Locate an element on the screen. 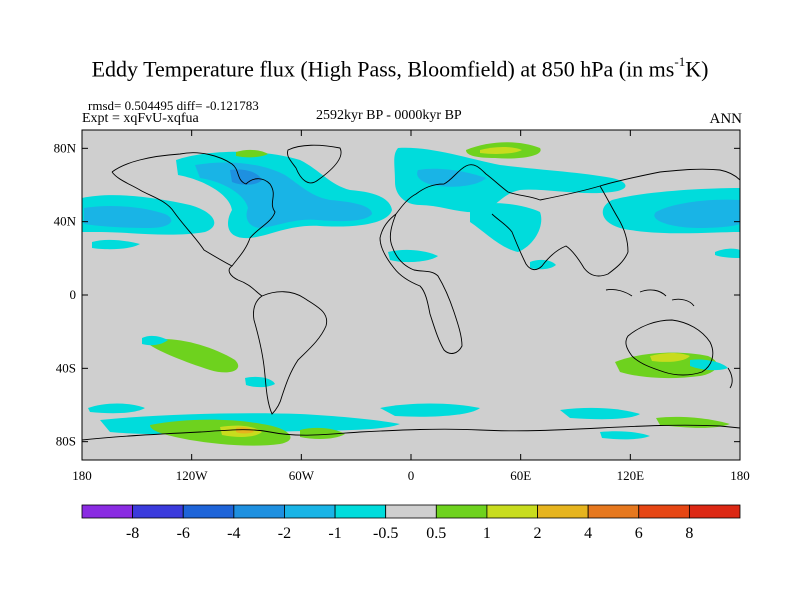  australia-positive is located at coordinates (666, 365).